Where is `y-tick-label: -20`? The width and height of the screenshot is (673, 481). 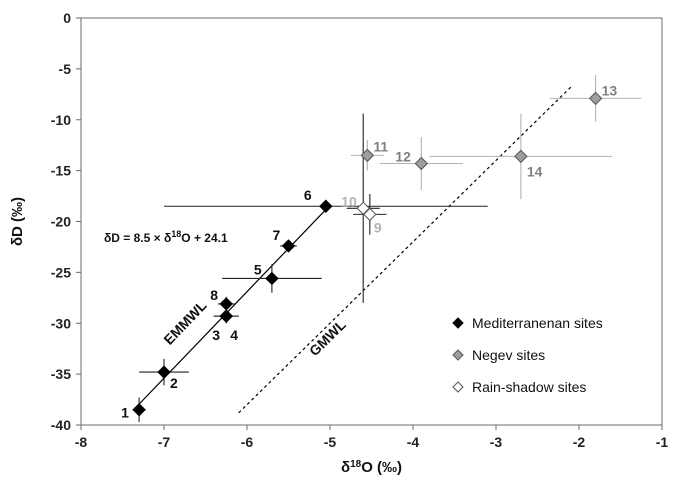
y-tick-label: -20 is located at coordinates (61, 222).